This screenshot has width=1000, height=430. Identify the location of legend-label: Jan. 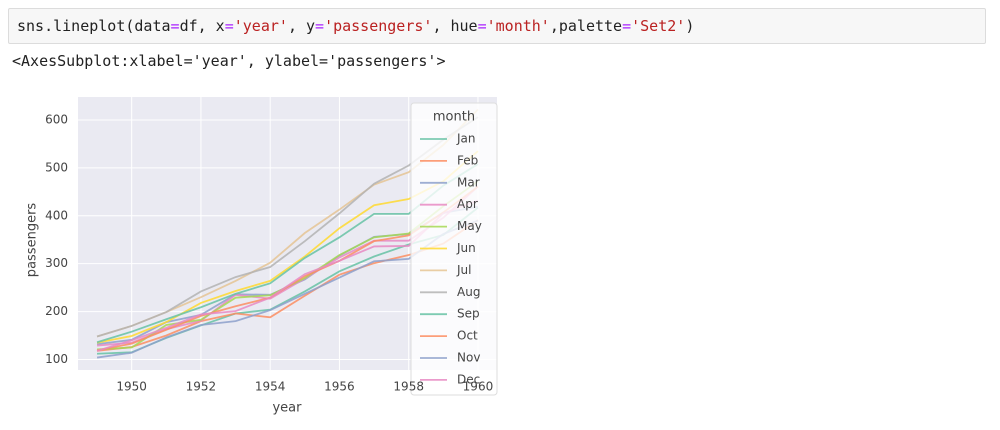
(466, 139).